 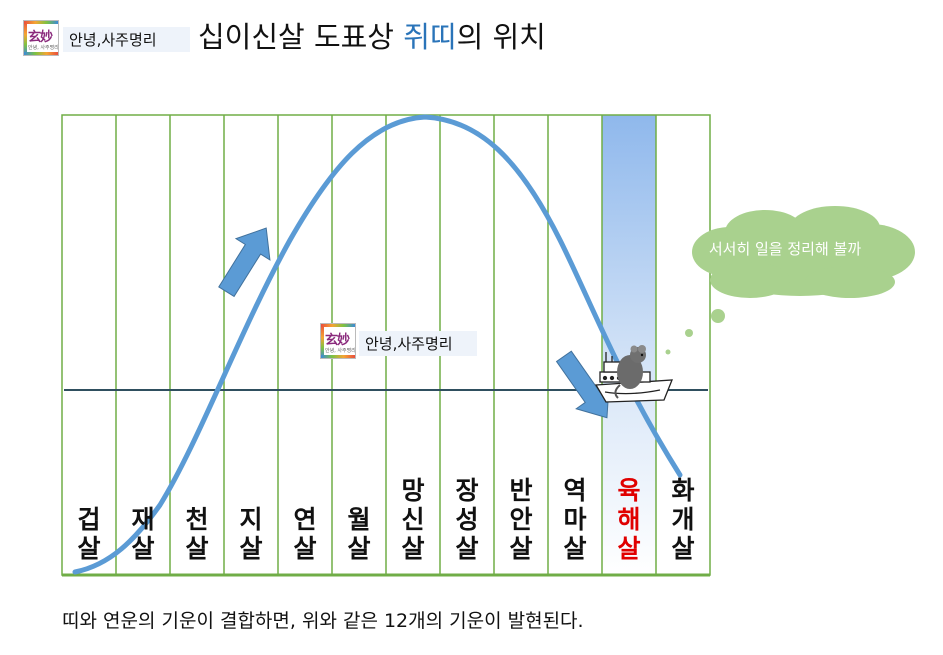 I want to click on rat-icon, so click(x=630, y=372).